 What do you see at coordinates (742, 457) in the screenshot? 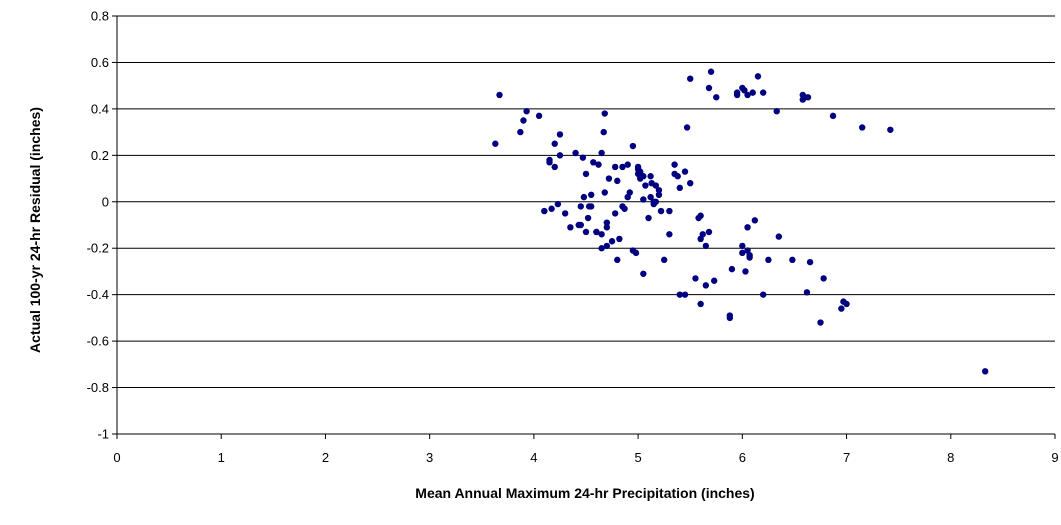
I see `x-tick-label: 6` at bounding box center [742, 457].